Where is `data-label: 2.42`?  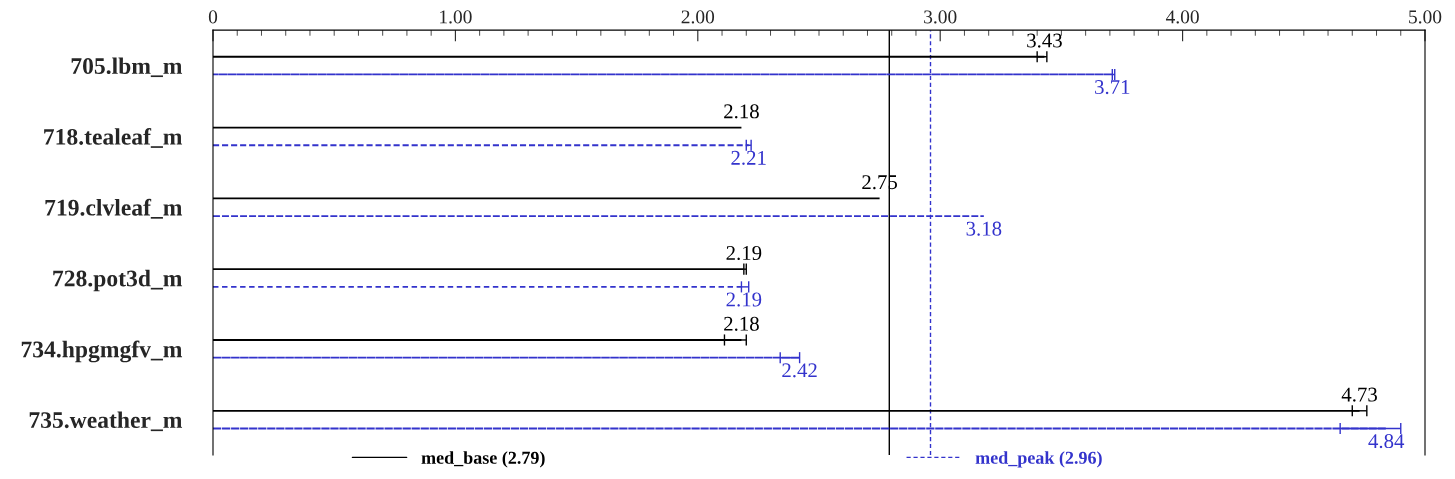
data-label: 2.42 is located at coordinates (799, 370).